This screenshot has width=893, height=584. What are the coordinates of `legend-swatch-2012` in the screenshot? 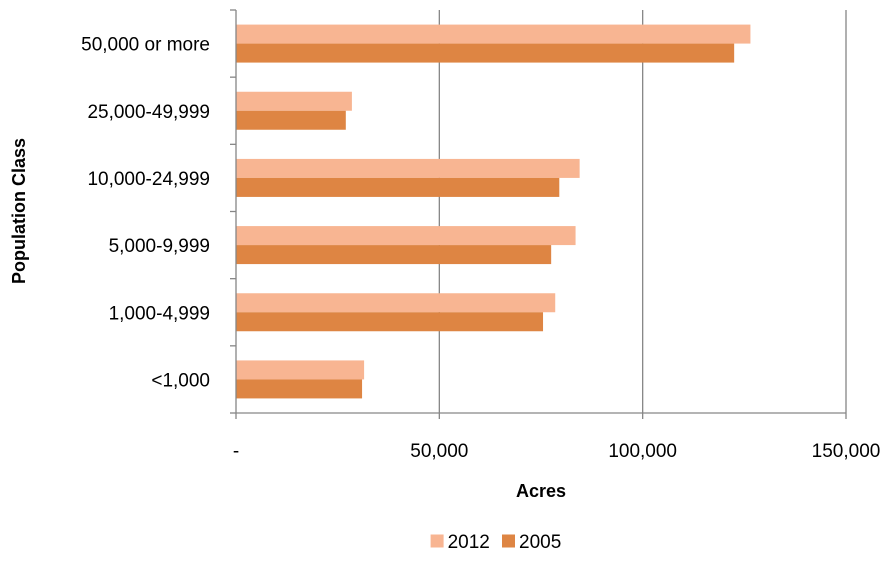 It's located at (437, 541).